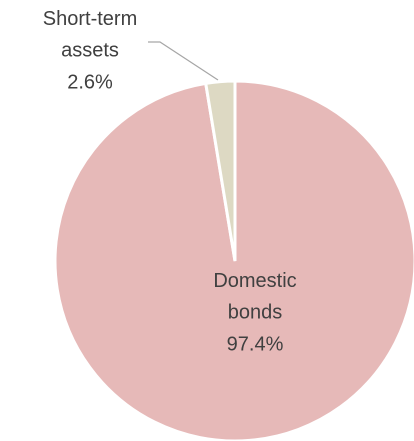 This screenshot has height=441, width=414. I want to click on leader-line, so click(183, 61).